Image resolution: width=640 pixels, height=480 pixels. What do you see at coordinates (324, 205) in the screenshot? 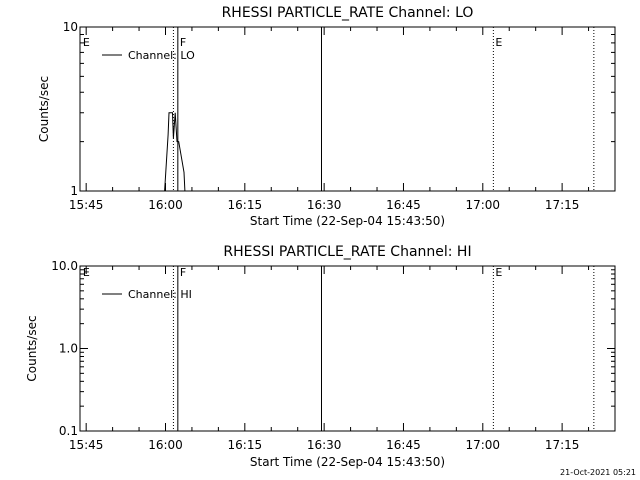
I see `panel-1-x-tick-label: 16:30` at bounding box center [324, 205].